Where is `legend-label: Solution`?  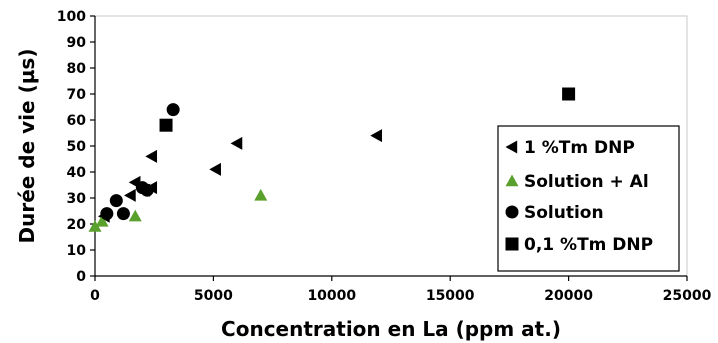 legend-label: Solution is located at coordinates (564, 213).